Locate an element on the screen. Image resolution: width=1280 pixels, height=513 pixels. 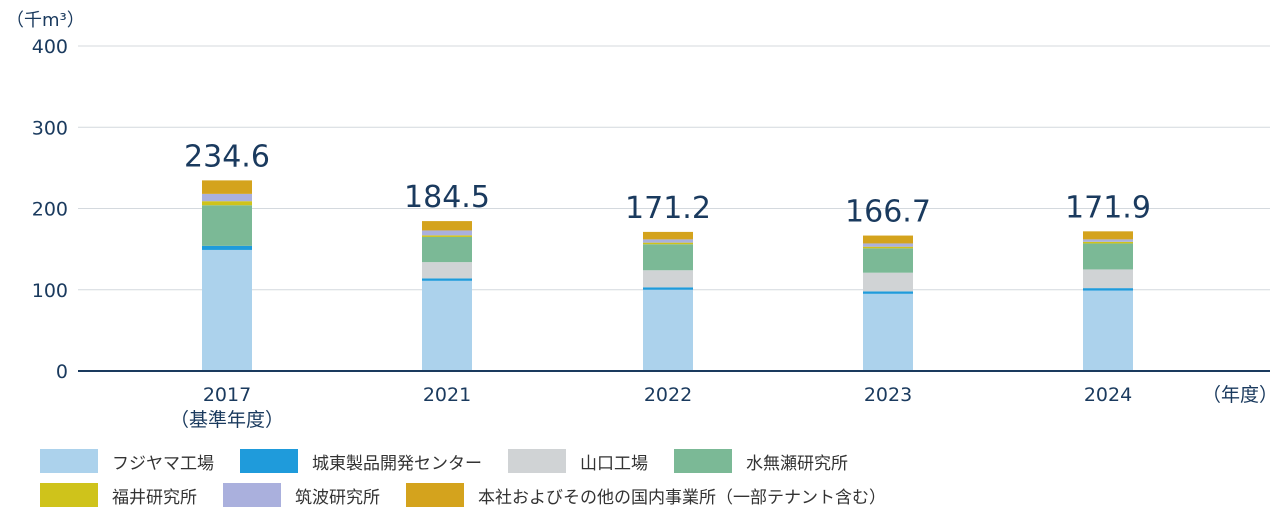
legend-item: 水無瀬研究所 is located at coordinates (761, 461).